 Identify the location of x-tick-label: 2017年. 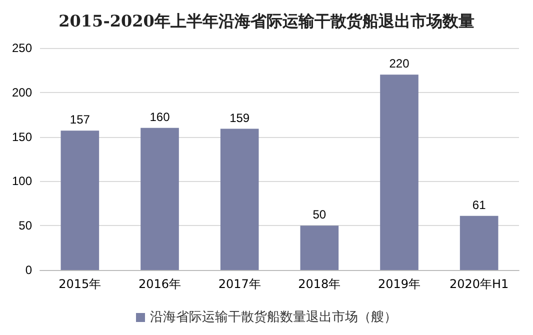
(239, 284).